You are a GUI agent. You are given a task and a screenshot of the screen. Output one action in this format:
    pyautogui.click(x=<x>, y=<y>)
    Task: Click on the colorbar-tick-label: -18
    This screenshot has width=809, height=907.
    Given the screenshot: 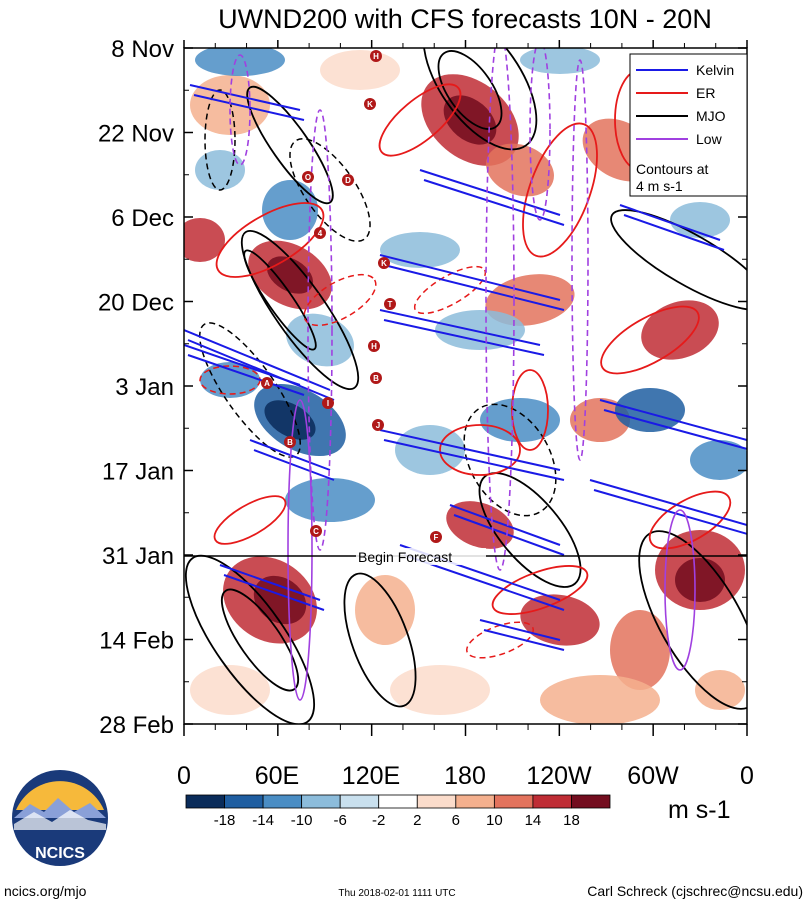 What is the action you would take?
    pyautogui.click(x=225, y=820)
    